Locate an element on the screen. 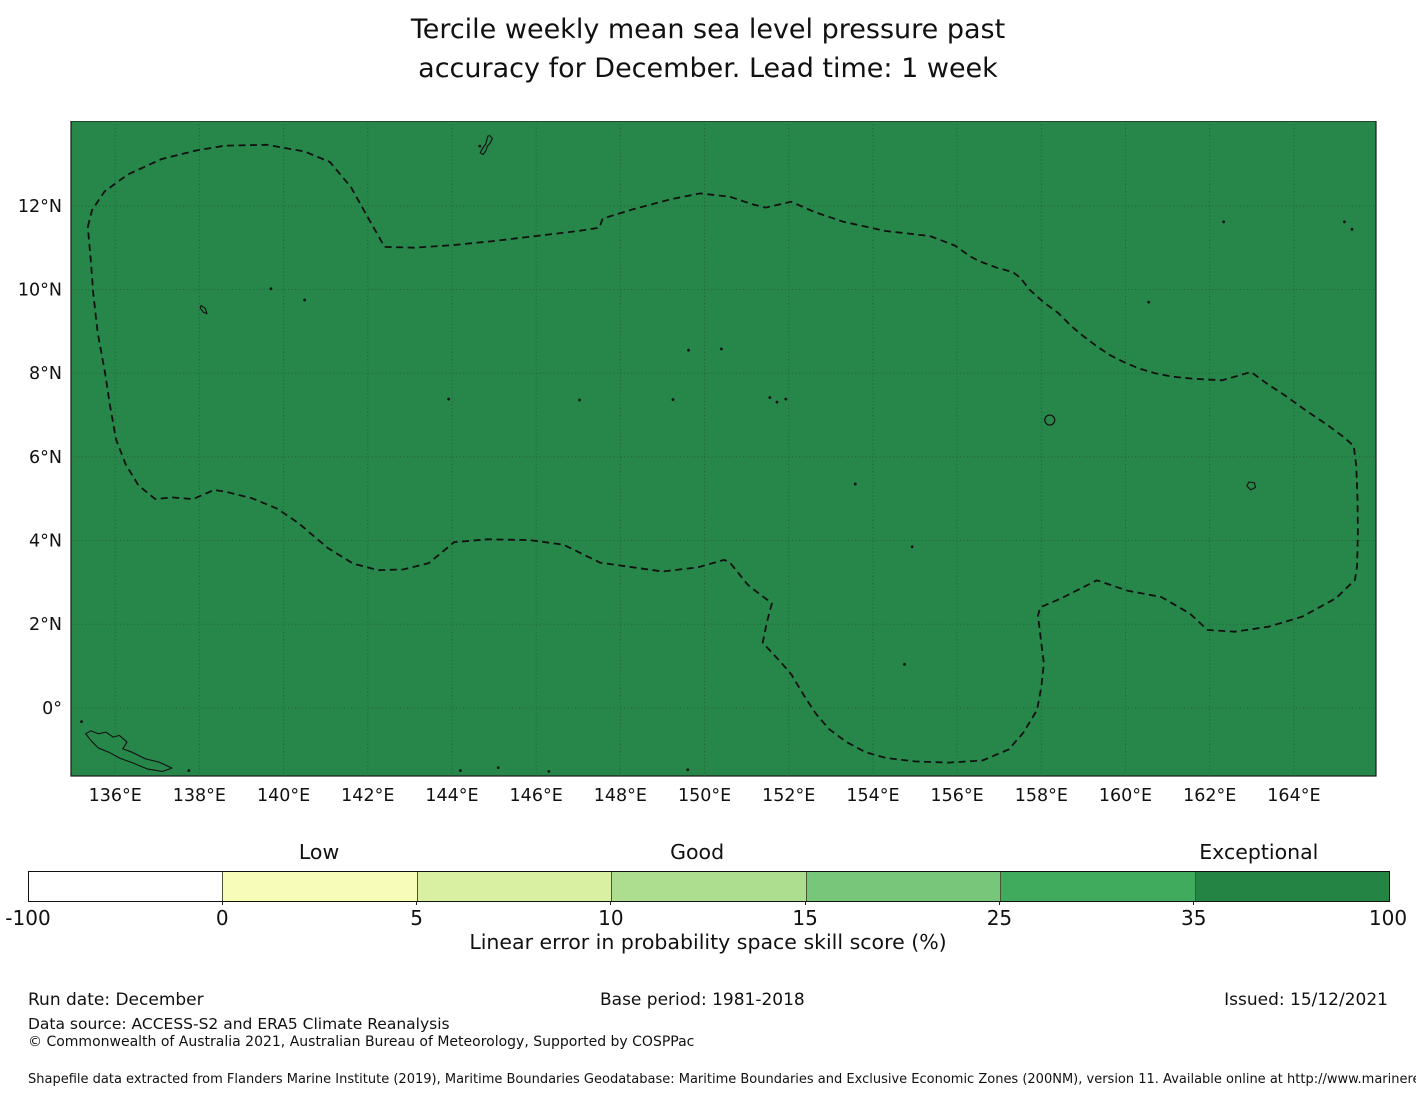 This screenshot has height=1095, width=1416. x-tick-label: 140°E is located at coordinates (283, 796).